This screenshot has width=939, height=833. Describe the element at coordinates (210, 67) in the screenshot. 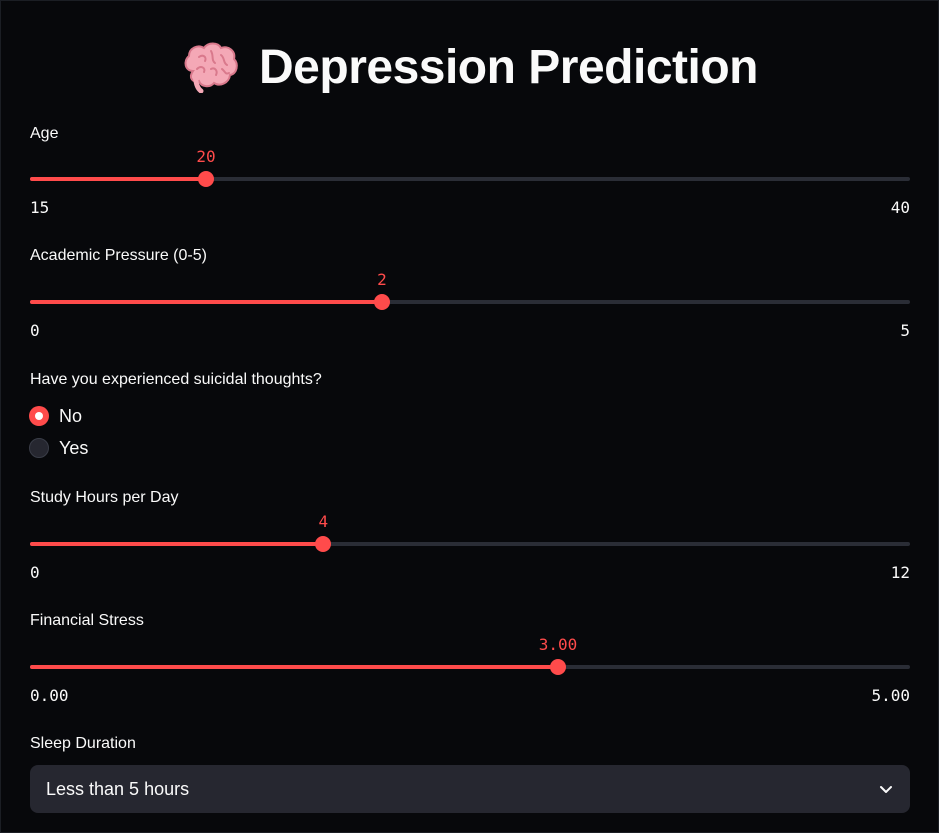

I see `brain-icon` at that location.